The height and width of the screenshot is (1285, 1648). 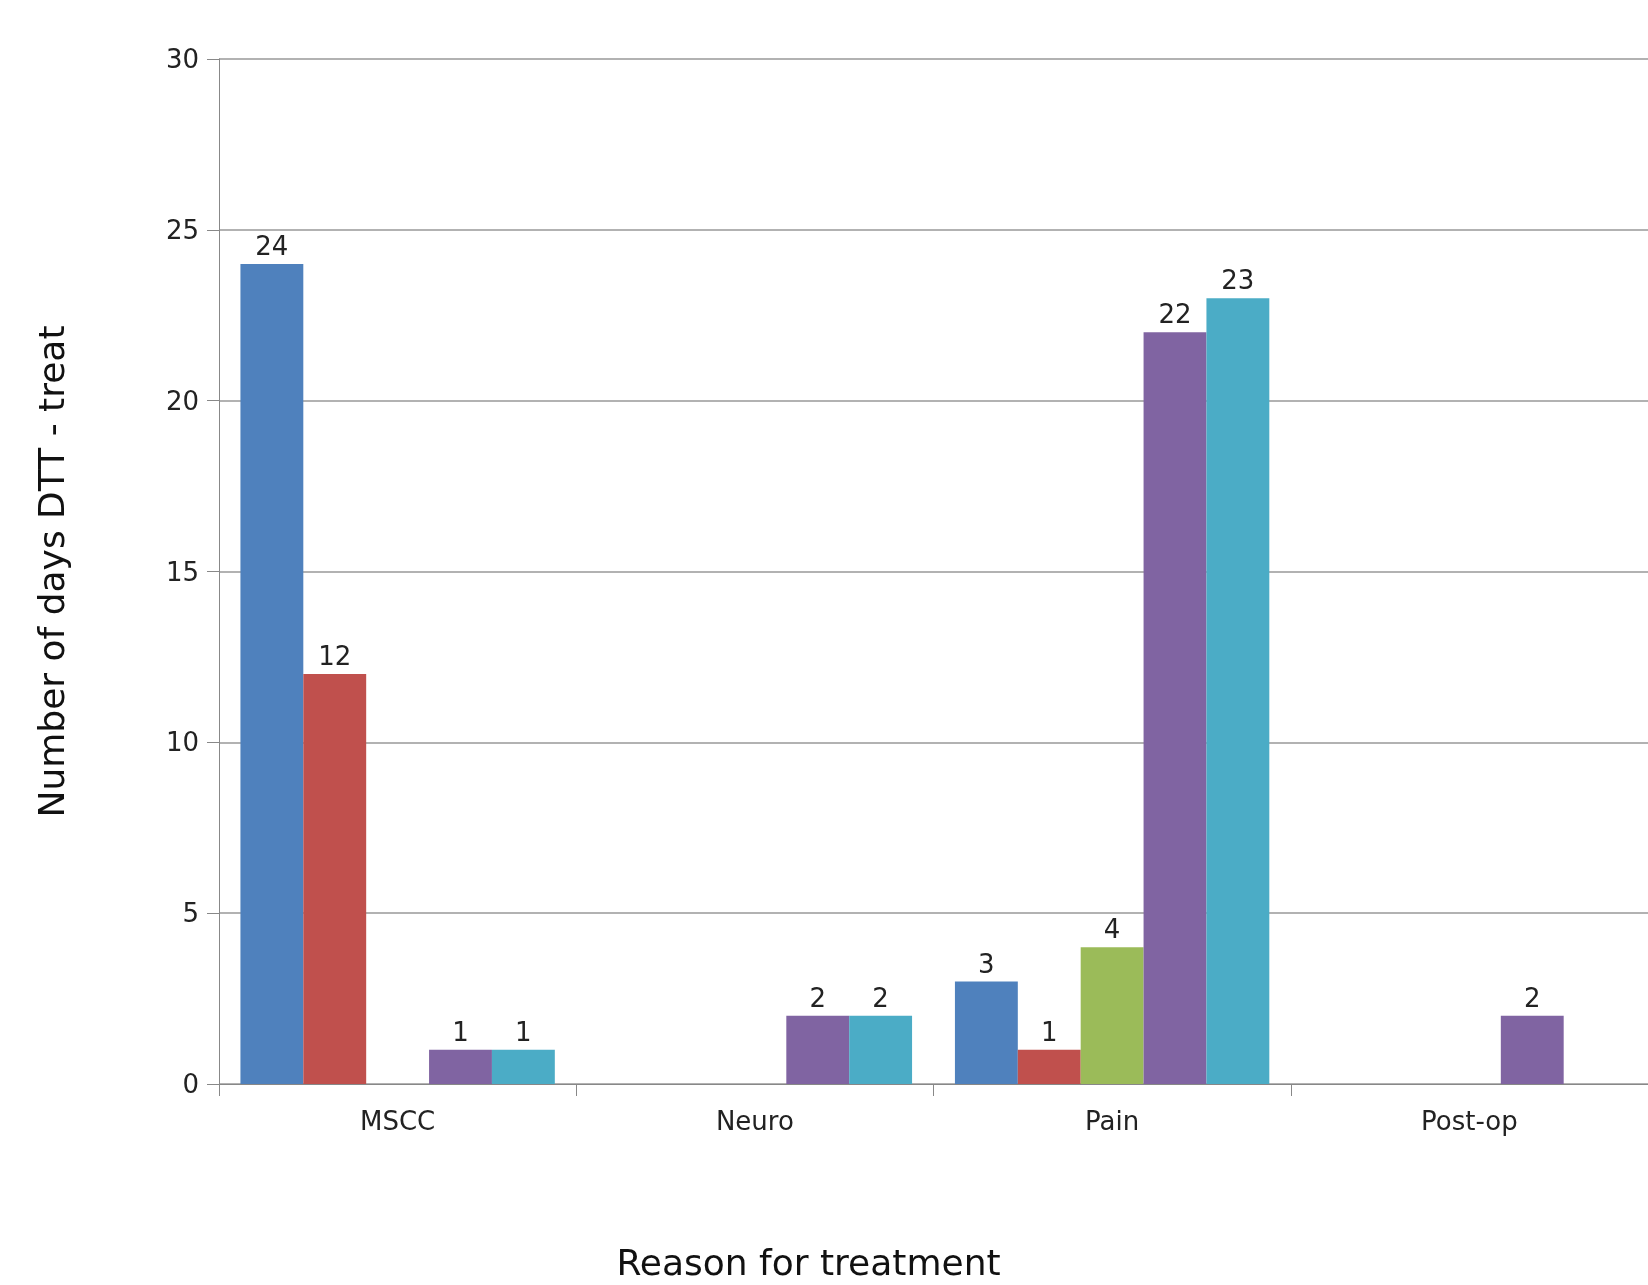 What do you see at coordinates (182, 229) in the screenshot?
I see `y-tick-label: 25` at bounding box center [182, 229].